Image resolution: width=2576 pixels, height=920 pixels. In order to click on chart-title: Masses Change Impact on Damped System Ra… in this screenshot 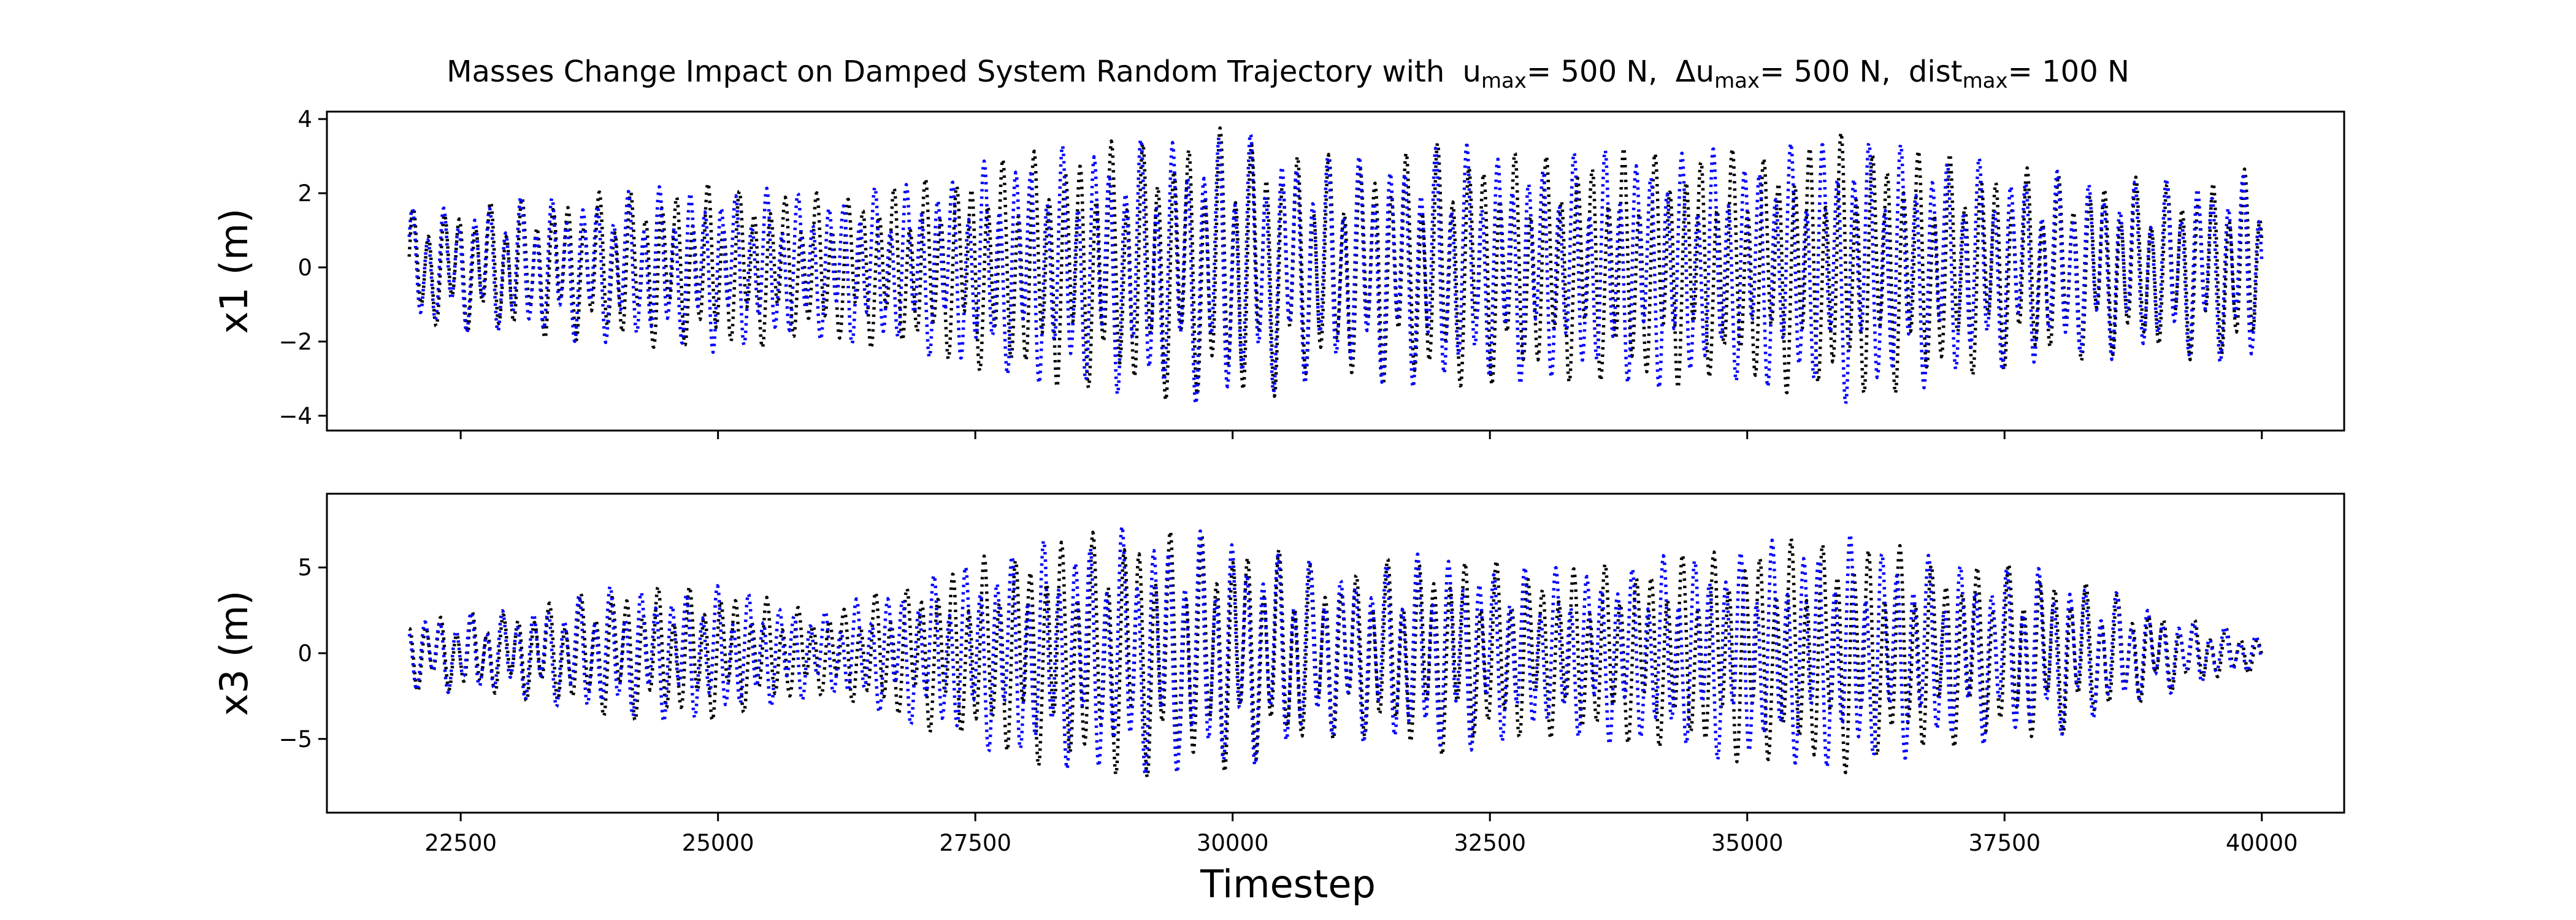, I will do `click(1288, 74)`.